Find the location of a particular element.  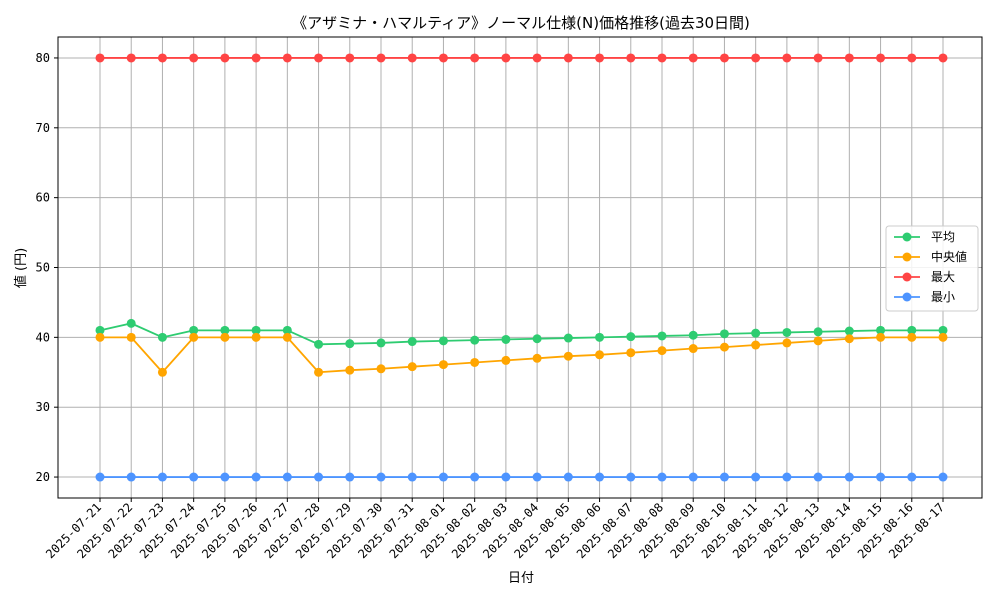

y-tick-label: 20 is located at coordinates (43, 477).